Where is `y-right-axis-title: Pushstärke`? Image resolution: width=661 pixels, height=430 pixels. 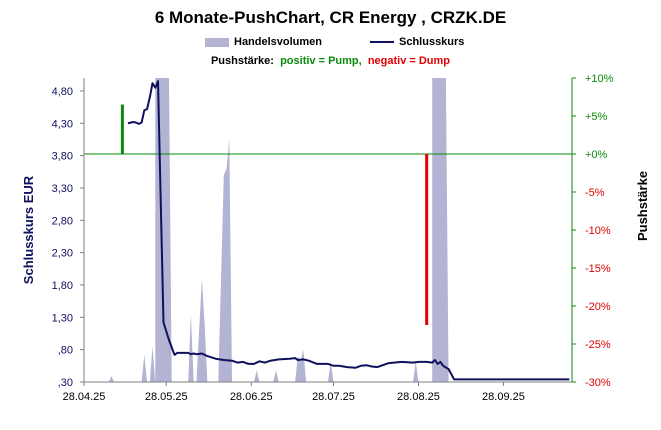
y-right-axis-title: Pushstärke is located at coordinates (642, 206).